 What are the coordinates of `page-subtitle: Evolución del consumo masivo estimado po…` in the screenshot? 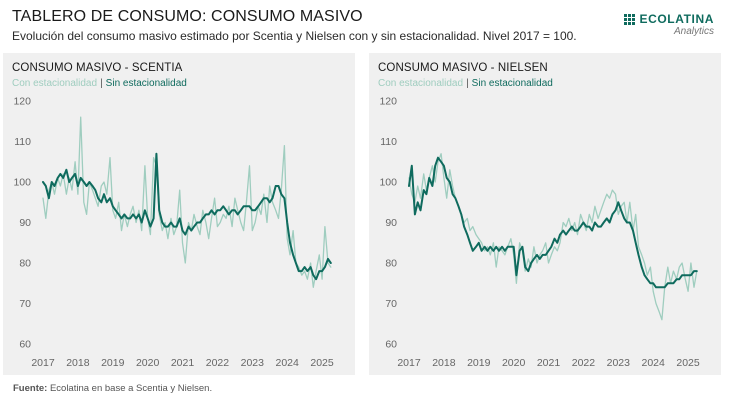 It's located at (294, 36).